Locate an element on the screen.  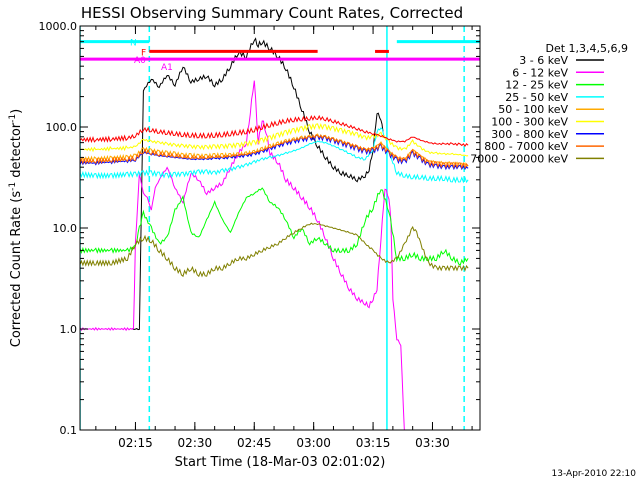
flag-label-3: A1 is located at coordinates (167, 68).